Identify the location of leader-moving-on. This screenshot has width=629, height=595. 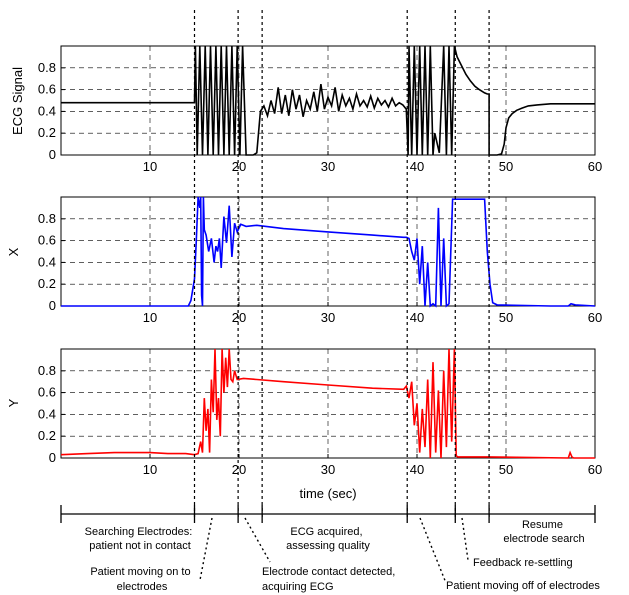
(206, 549).